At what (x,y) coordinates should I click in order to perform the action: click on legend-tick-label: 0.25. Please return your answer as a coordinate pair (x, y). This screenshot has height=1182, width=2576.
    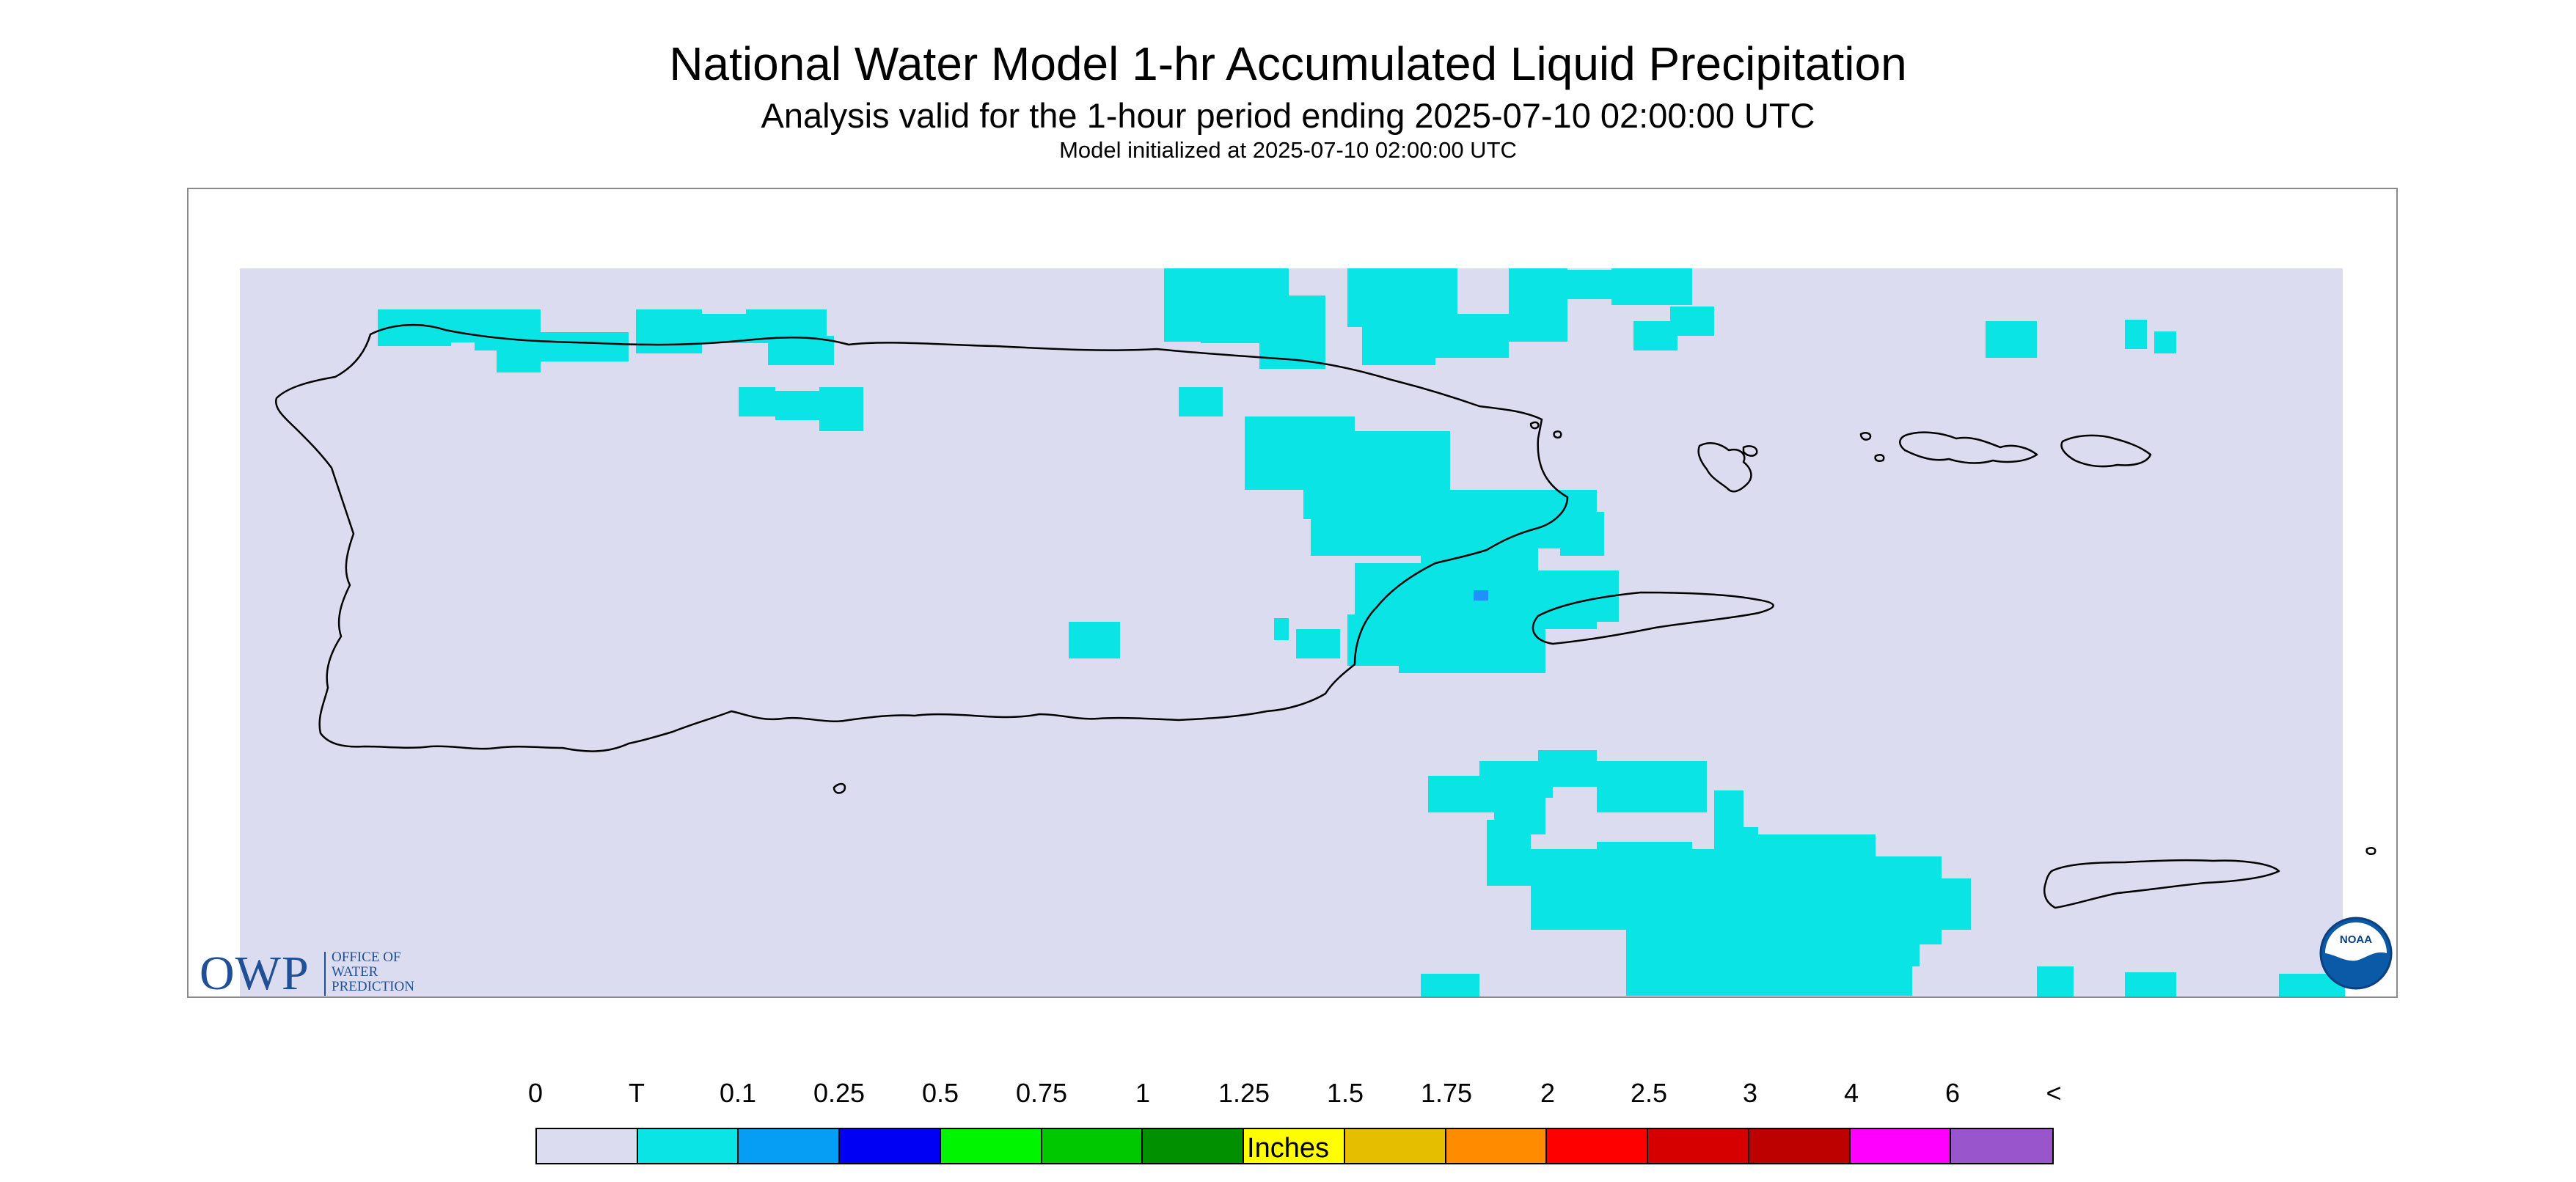
    Looking at the image, I should click on (839, 1093).